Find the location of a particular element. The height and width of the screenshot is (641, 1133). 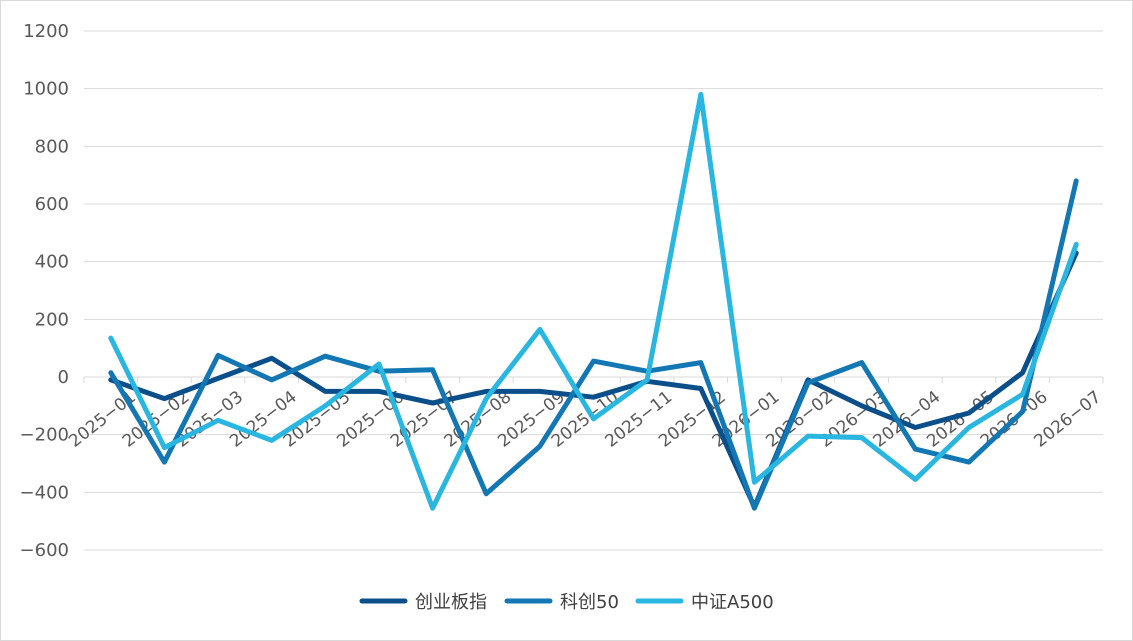

legend-label-1: 创业板指 is located at coordinates (451, 602).